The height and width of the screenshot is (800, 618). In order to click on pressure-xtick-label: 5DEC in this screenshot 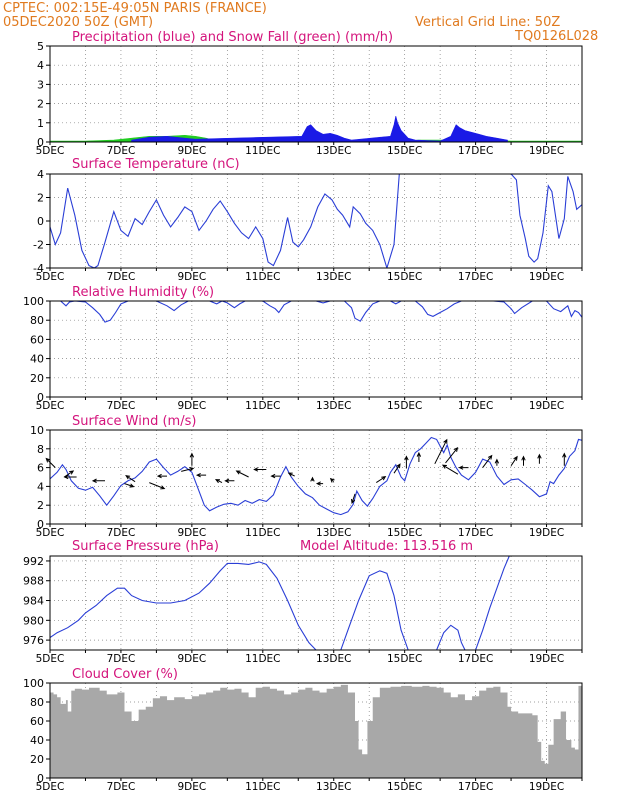, I will do `click(50, 659)`.